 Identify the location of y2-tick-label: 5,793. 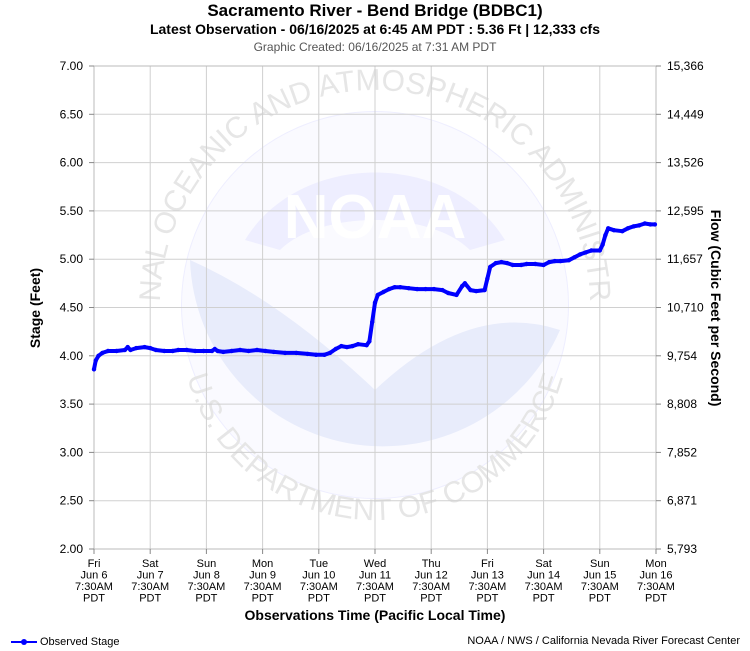
(682, 549).